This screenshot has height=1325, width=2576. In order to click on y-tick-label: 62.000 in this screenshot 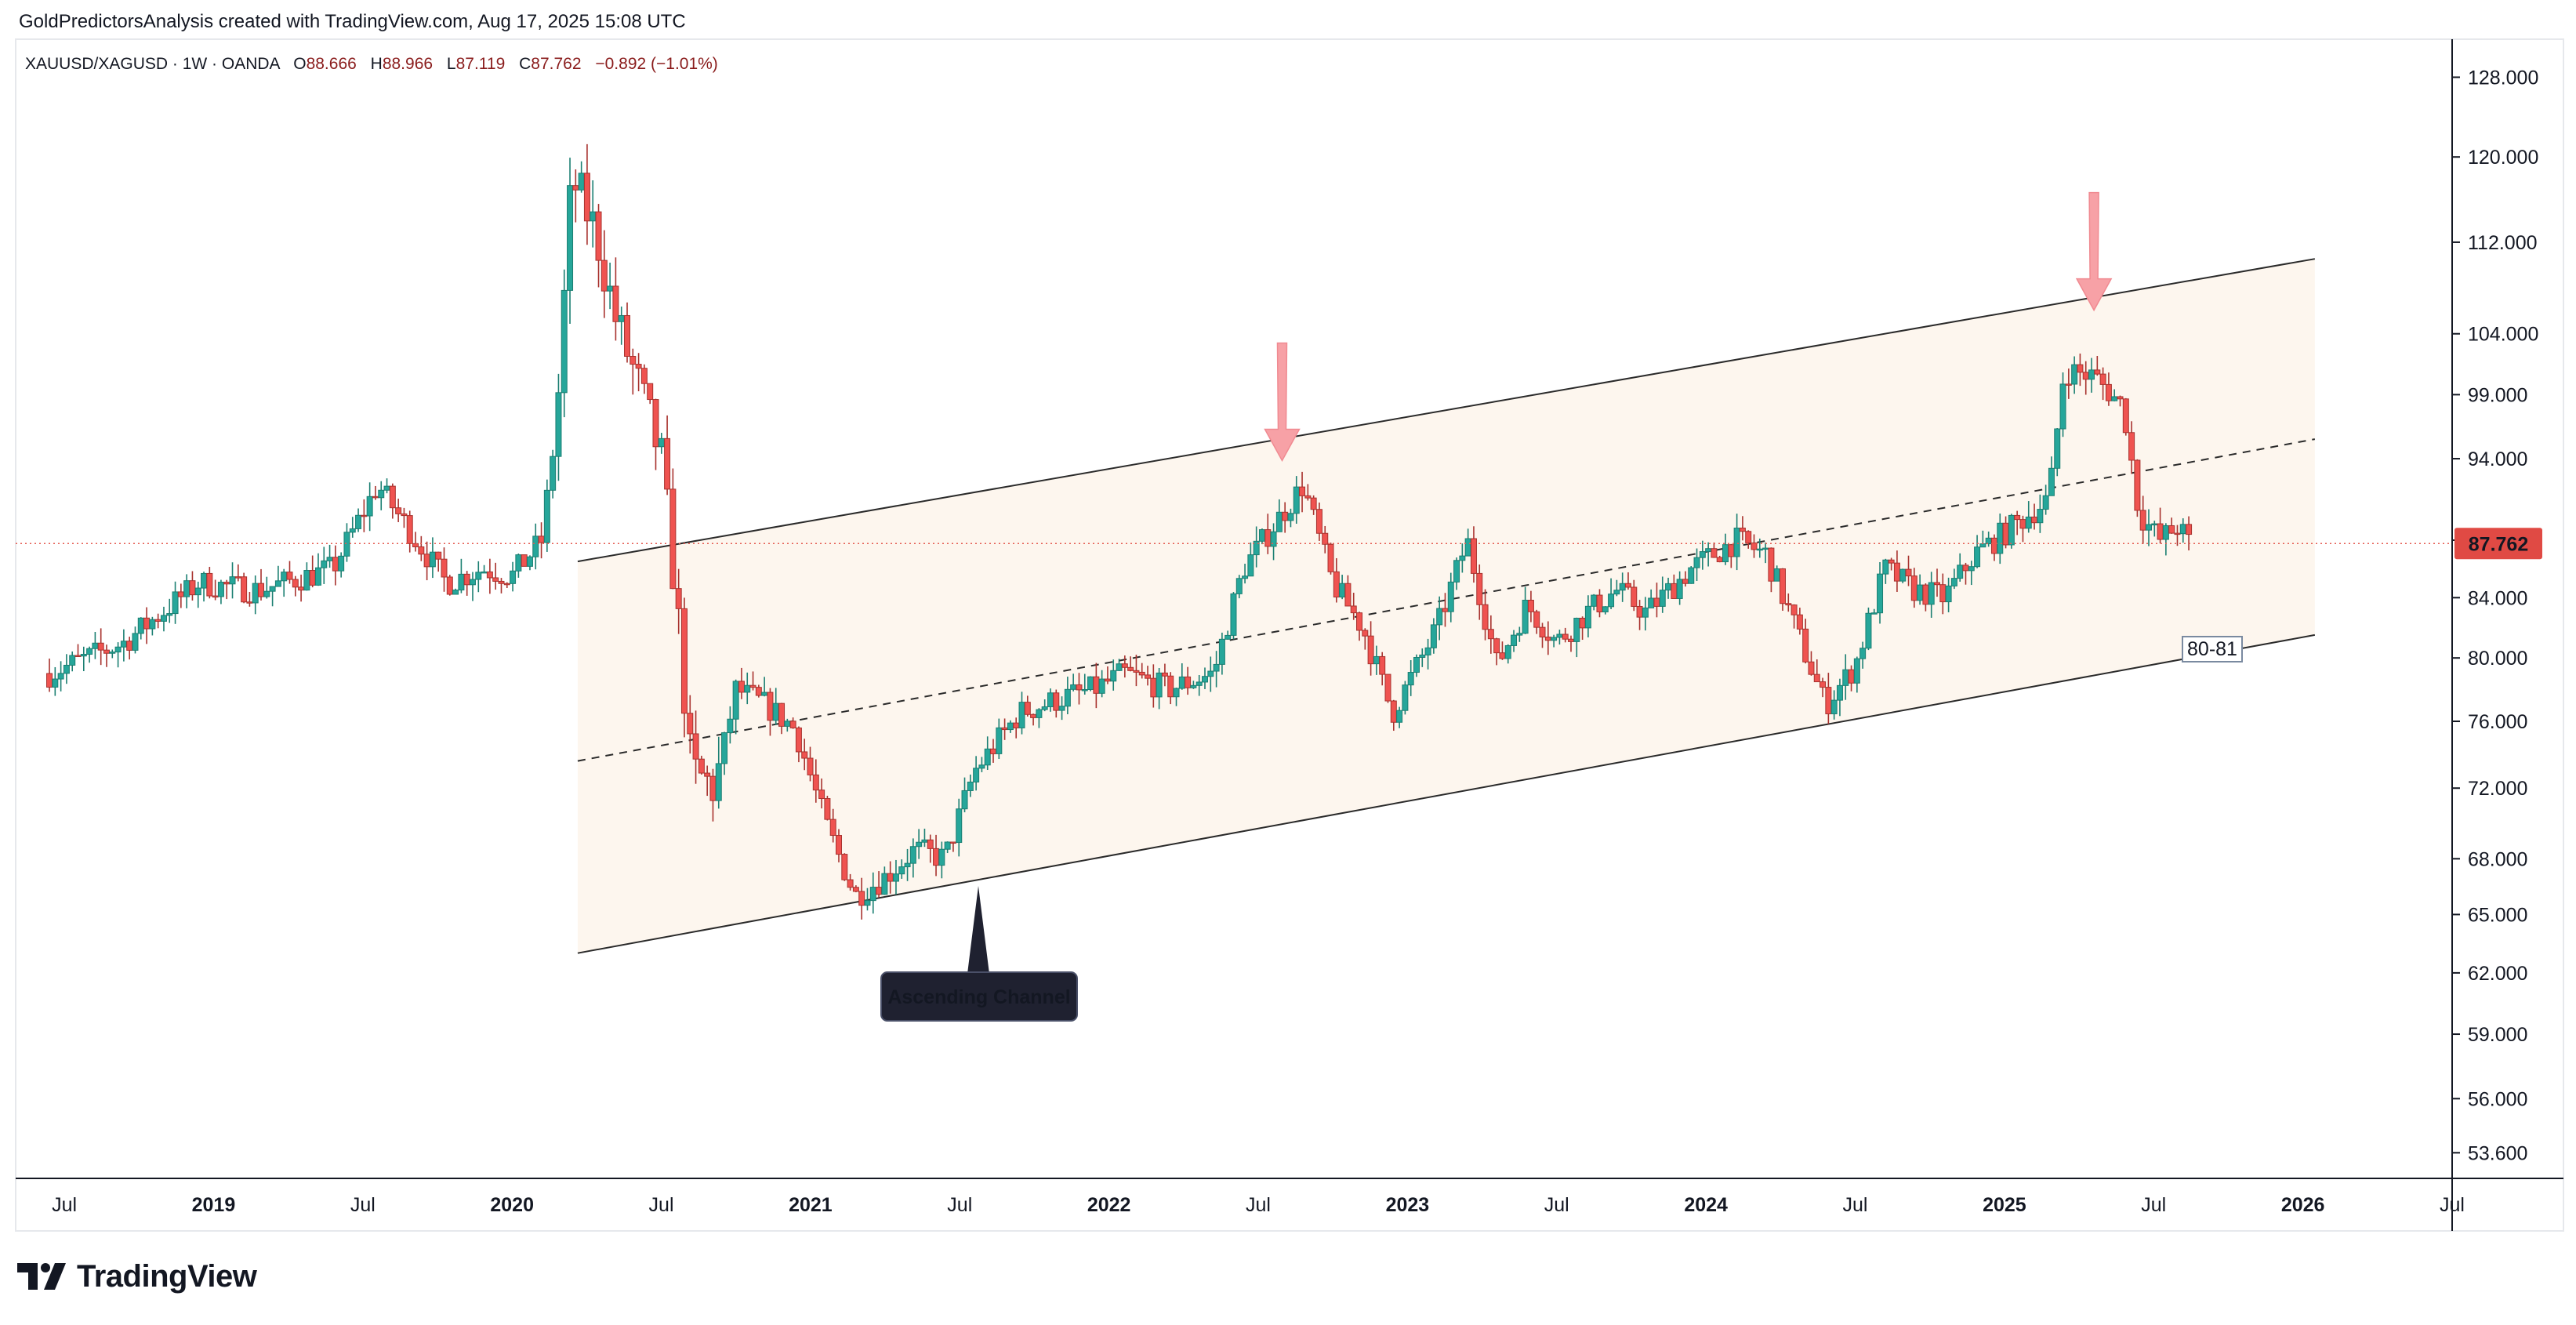, I will do `click(2497, 974)`.